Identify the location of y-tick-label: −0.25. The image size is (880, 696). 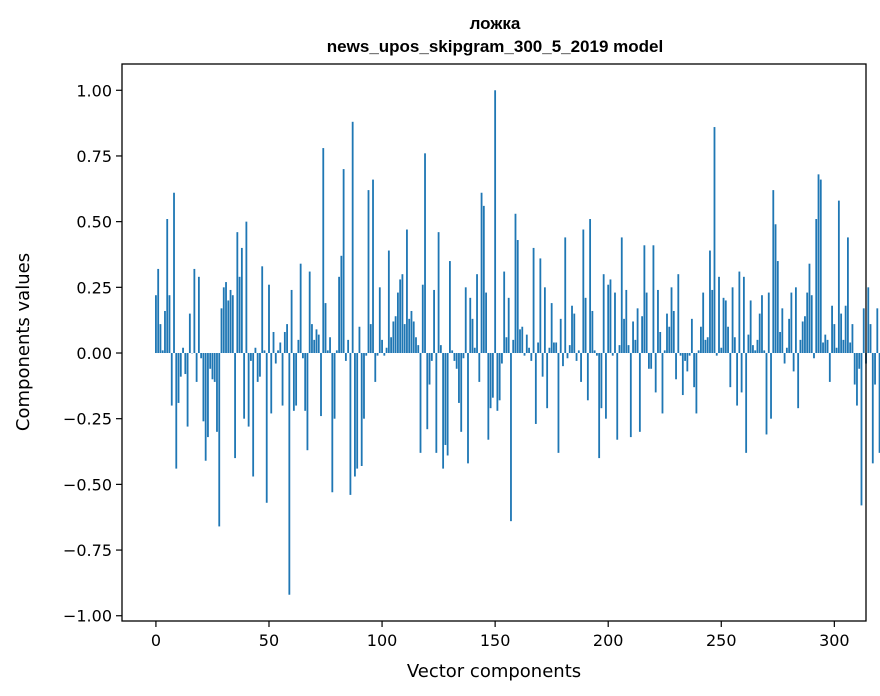
(87, 419).